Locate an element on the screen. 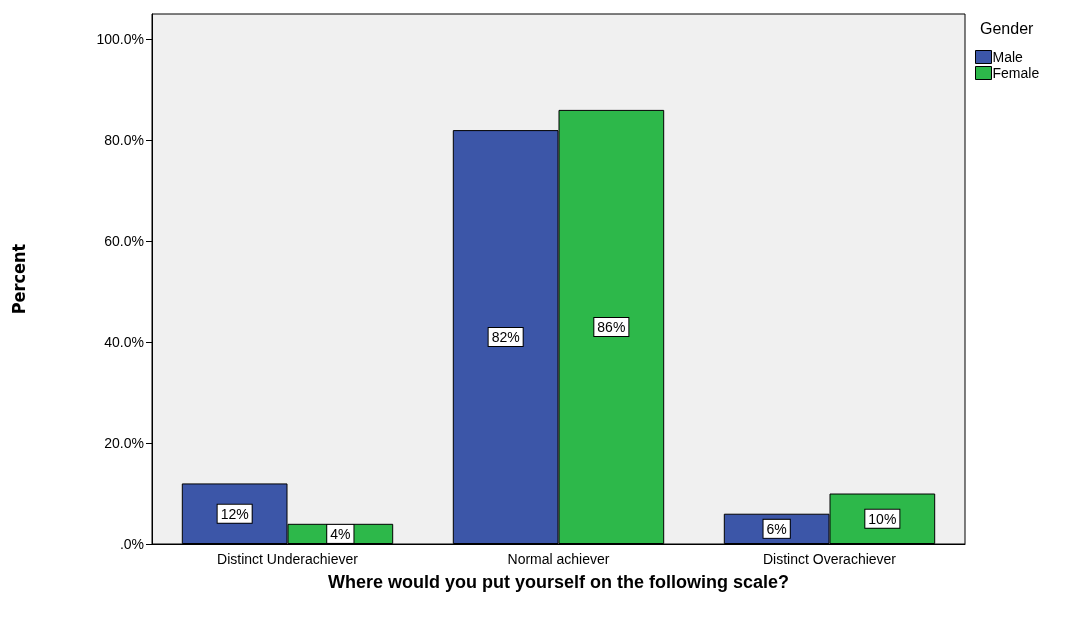  y-tick-label: 20.0% is located at coordinates (124, 443).